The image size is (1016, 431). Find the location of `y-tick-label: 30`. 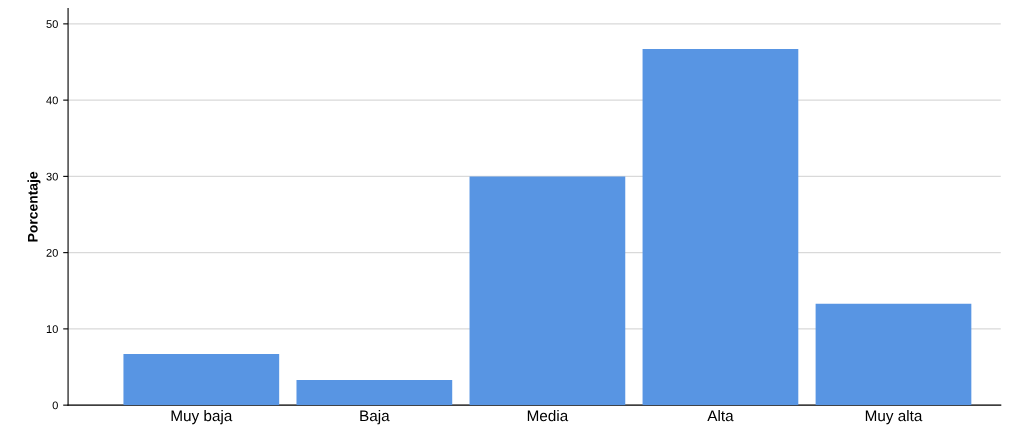

y-tick-label: 30 is located at coordinates (52, 176).